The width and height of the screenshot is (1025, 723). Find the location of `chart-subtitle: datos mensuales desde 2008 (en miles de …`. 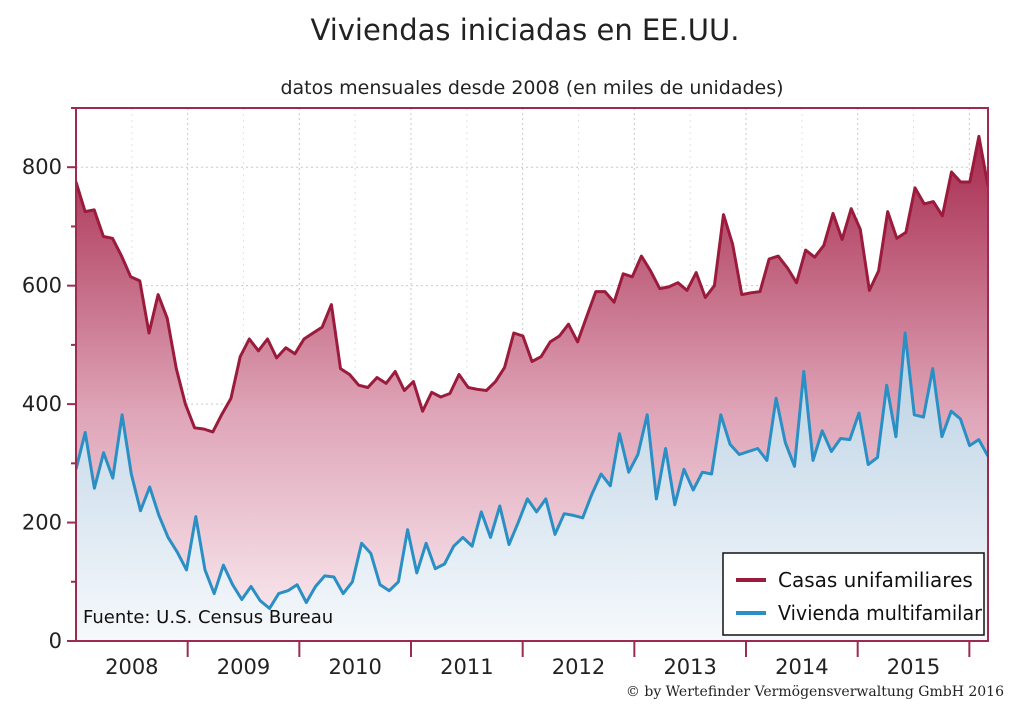

chart-subtitle: datos mensuales desde 2008 (en miles de … is located at coordinates (531, 88).